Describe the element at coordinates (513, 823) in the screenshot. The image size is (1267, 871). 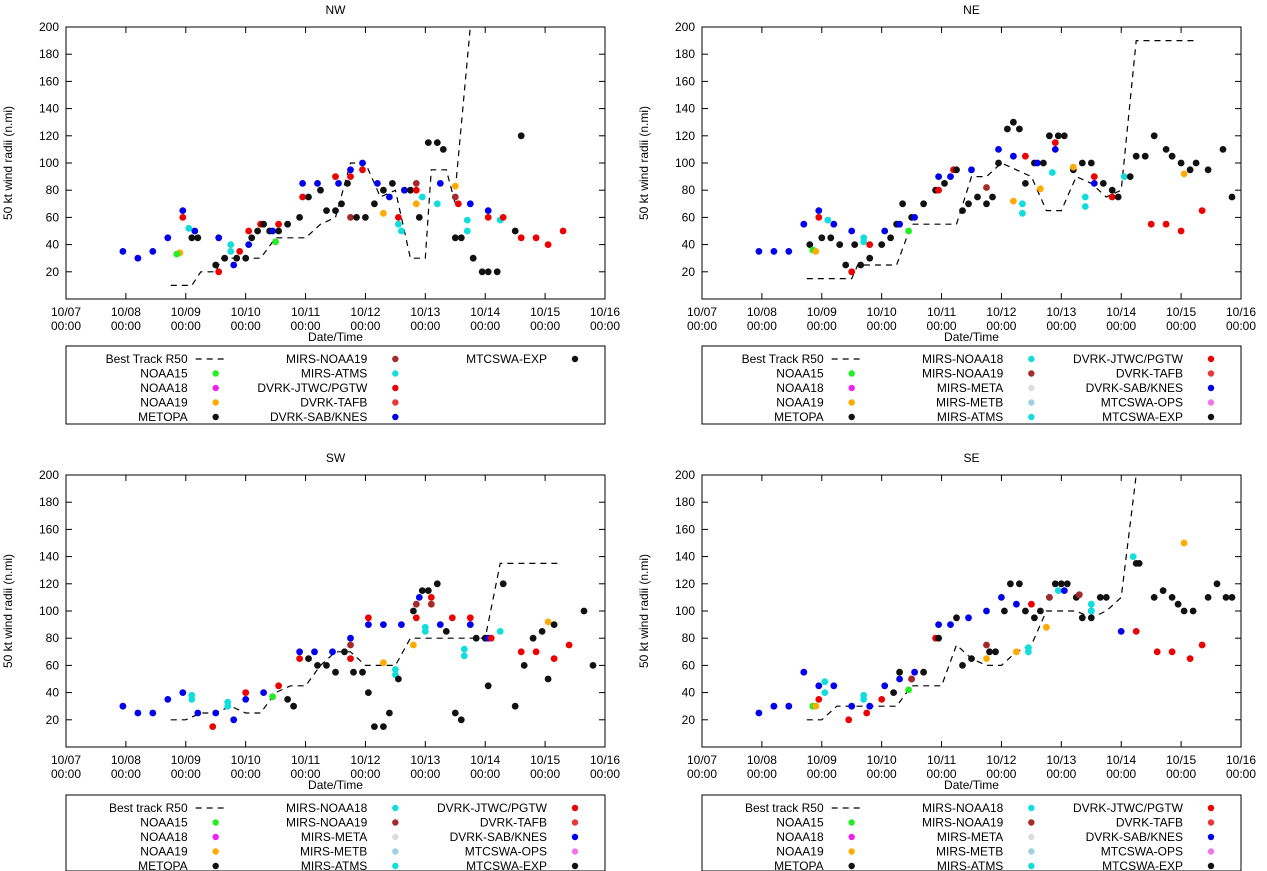
I see `legend-label: DVRK-TAFB` at that location.